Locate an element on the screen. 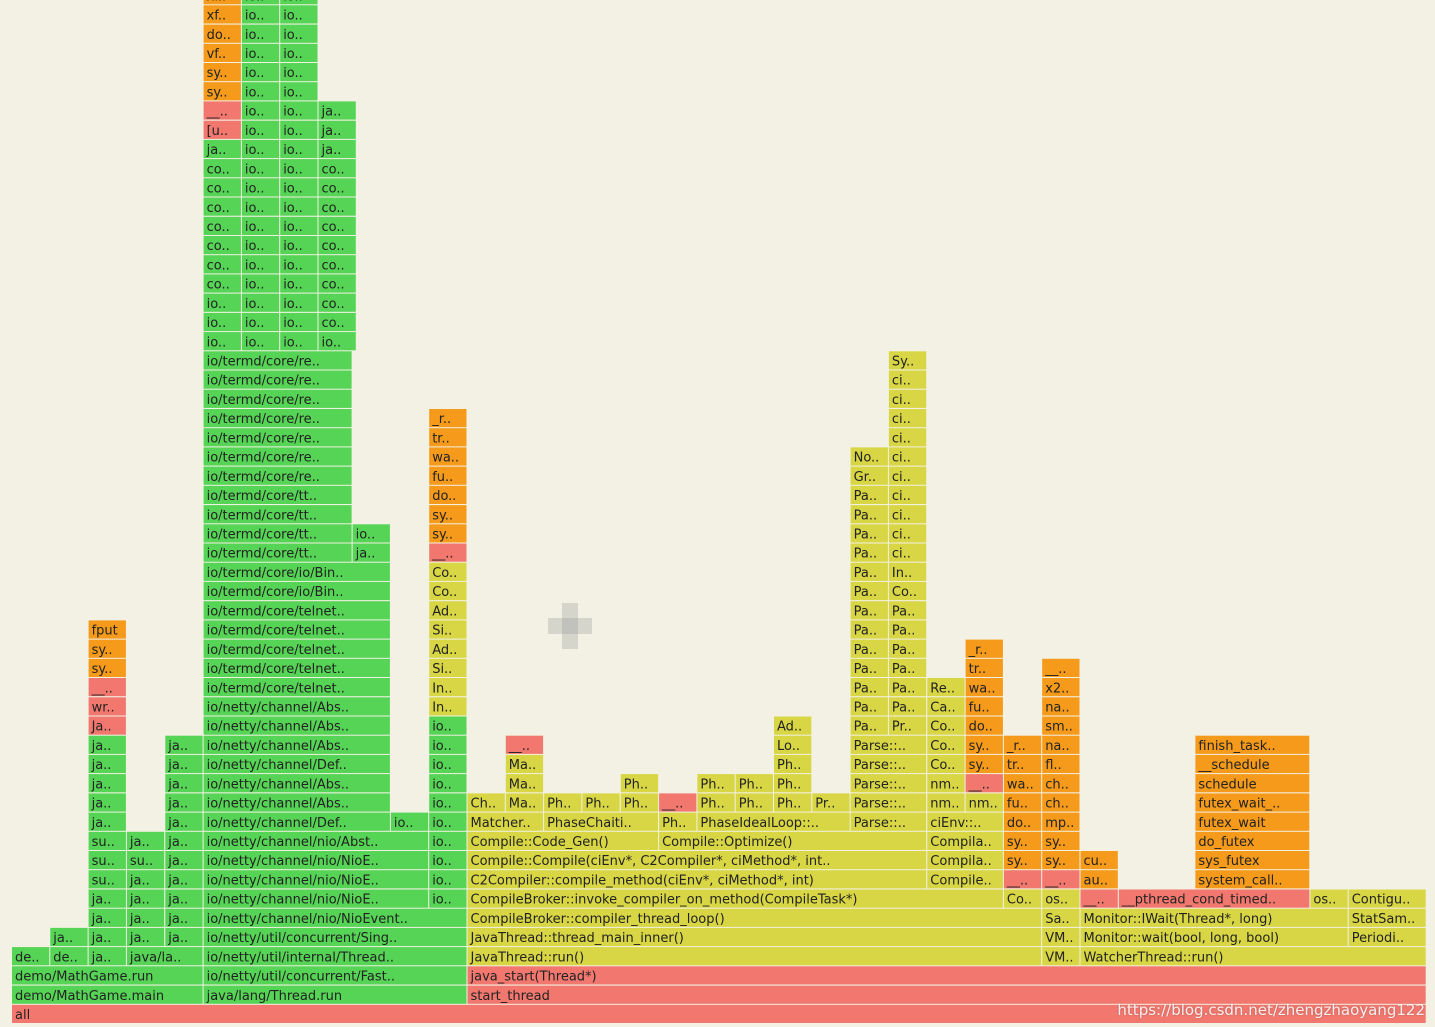 Image resolution: width=1435 pixels, height=1027 pixels. flame-frame: futex_wait is located at coordinates (1252, 821).